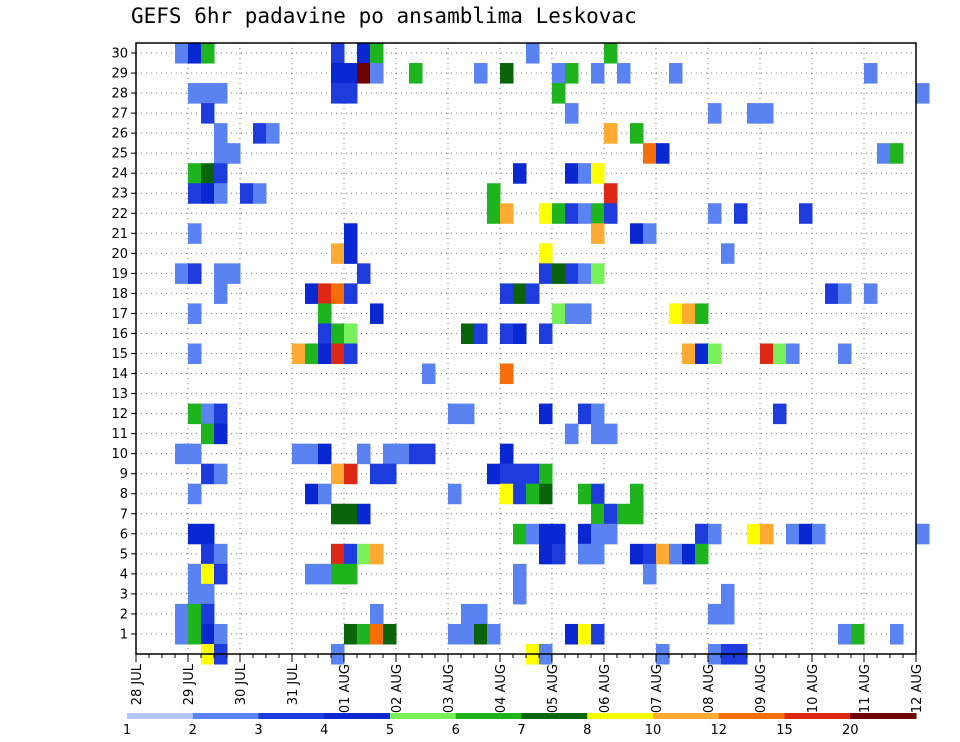  I want to click on y-tick-label: 27, so click(119, 114).